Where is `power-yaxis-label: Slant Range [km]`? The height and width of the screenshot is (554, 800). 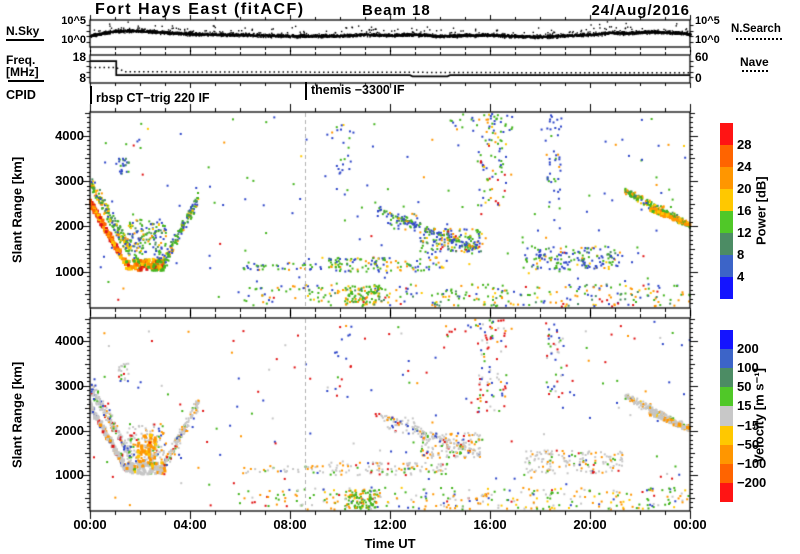 power-yaxis-label: Slant Range [km] is located at coordinates (17, 210).